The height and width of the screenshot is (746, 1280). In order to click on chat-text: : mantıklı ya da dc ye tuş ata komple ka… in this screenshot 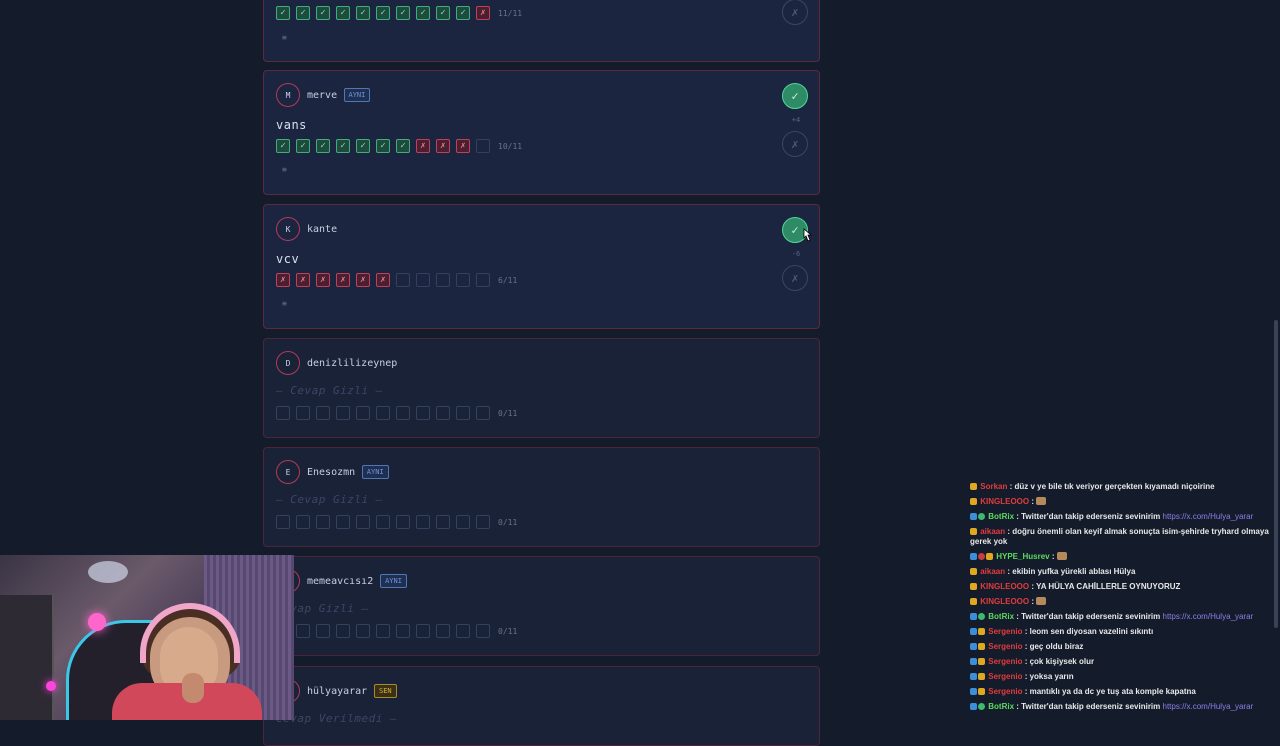, I will do `click(1110, 691)`.